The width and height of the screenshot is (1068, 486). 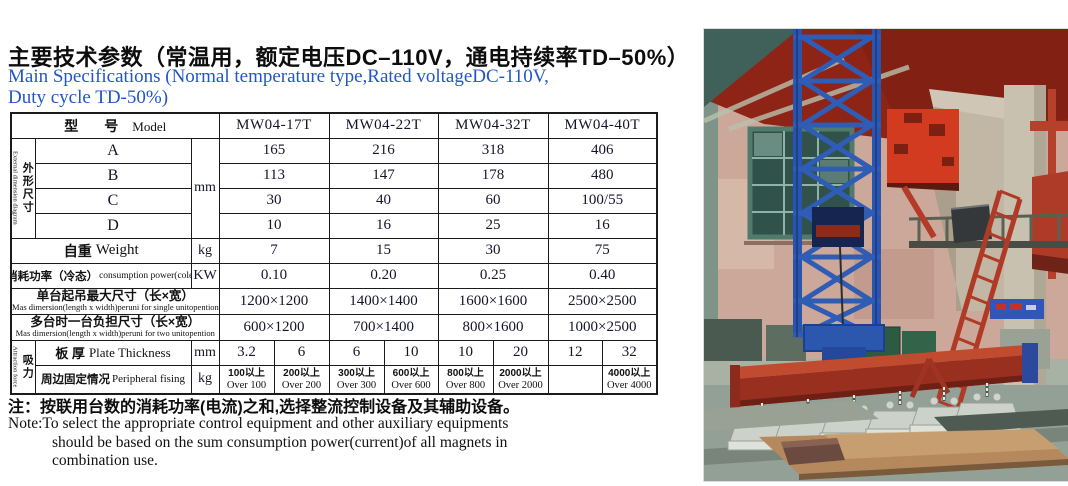 What do you see at coordinates (493, 327) in the screenshot?
I see `multi-3: 800×1600` at bounding box center [493, 327].